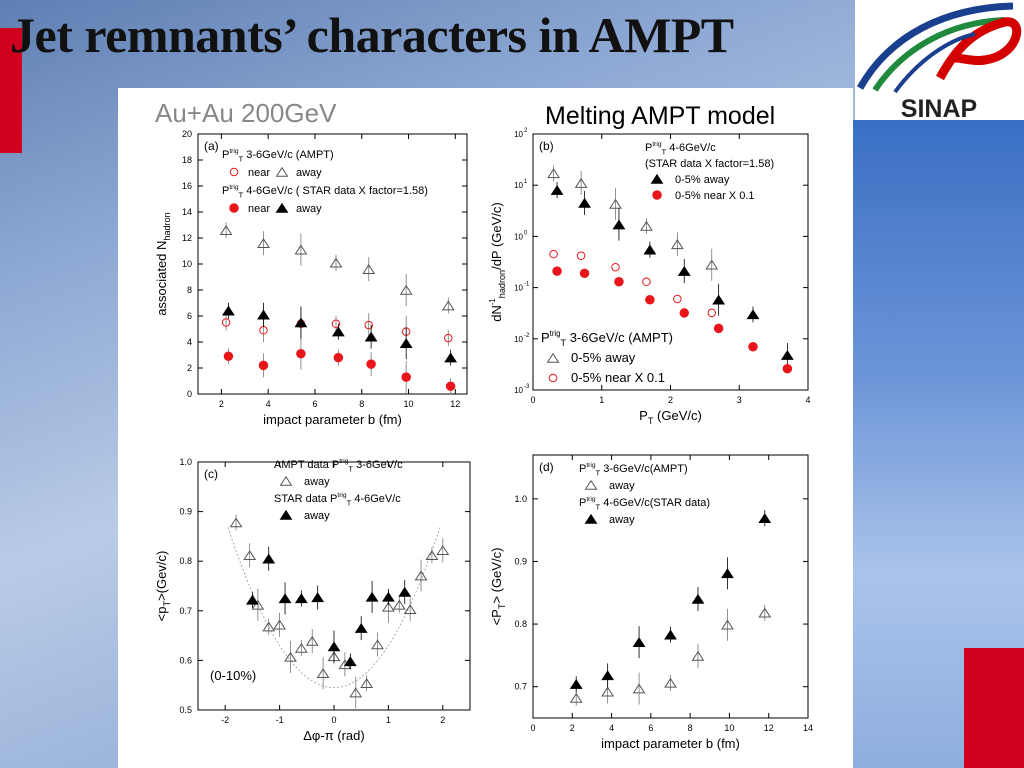 This screenshot has width=1024, height=768. What do you see at coordinates (185, 462) in the screenshot?
I see `y-tick-label: 1.0` at bounding box center [185, 462].